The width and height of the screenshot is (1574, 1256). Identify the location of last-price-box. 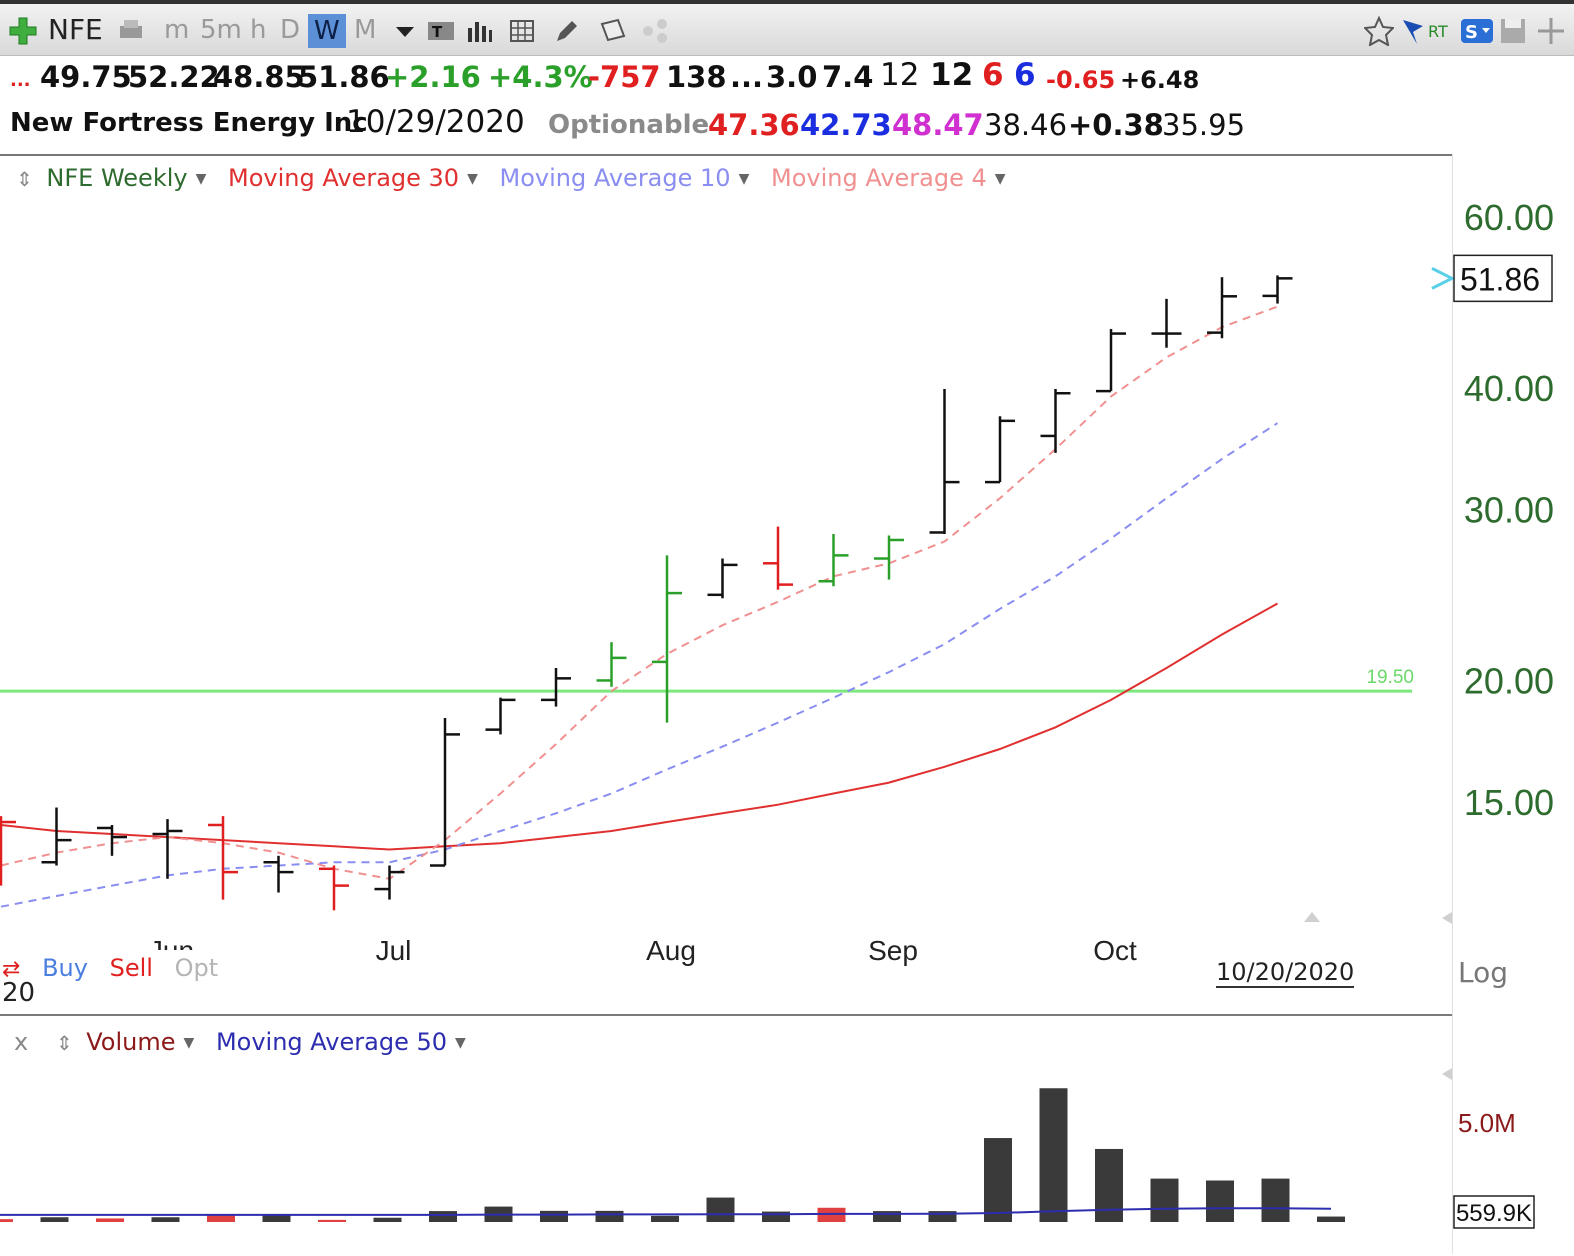
(1503, 278).